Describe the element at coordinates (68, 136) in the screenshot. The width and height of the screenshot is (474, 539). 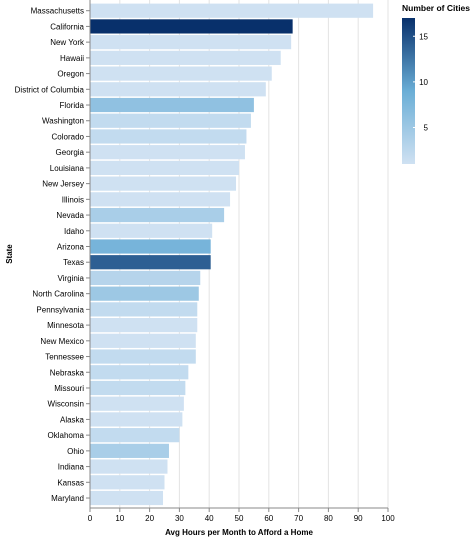
I see `y-tick-label: Colorado` at that location.